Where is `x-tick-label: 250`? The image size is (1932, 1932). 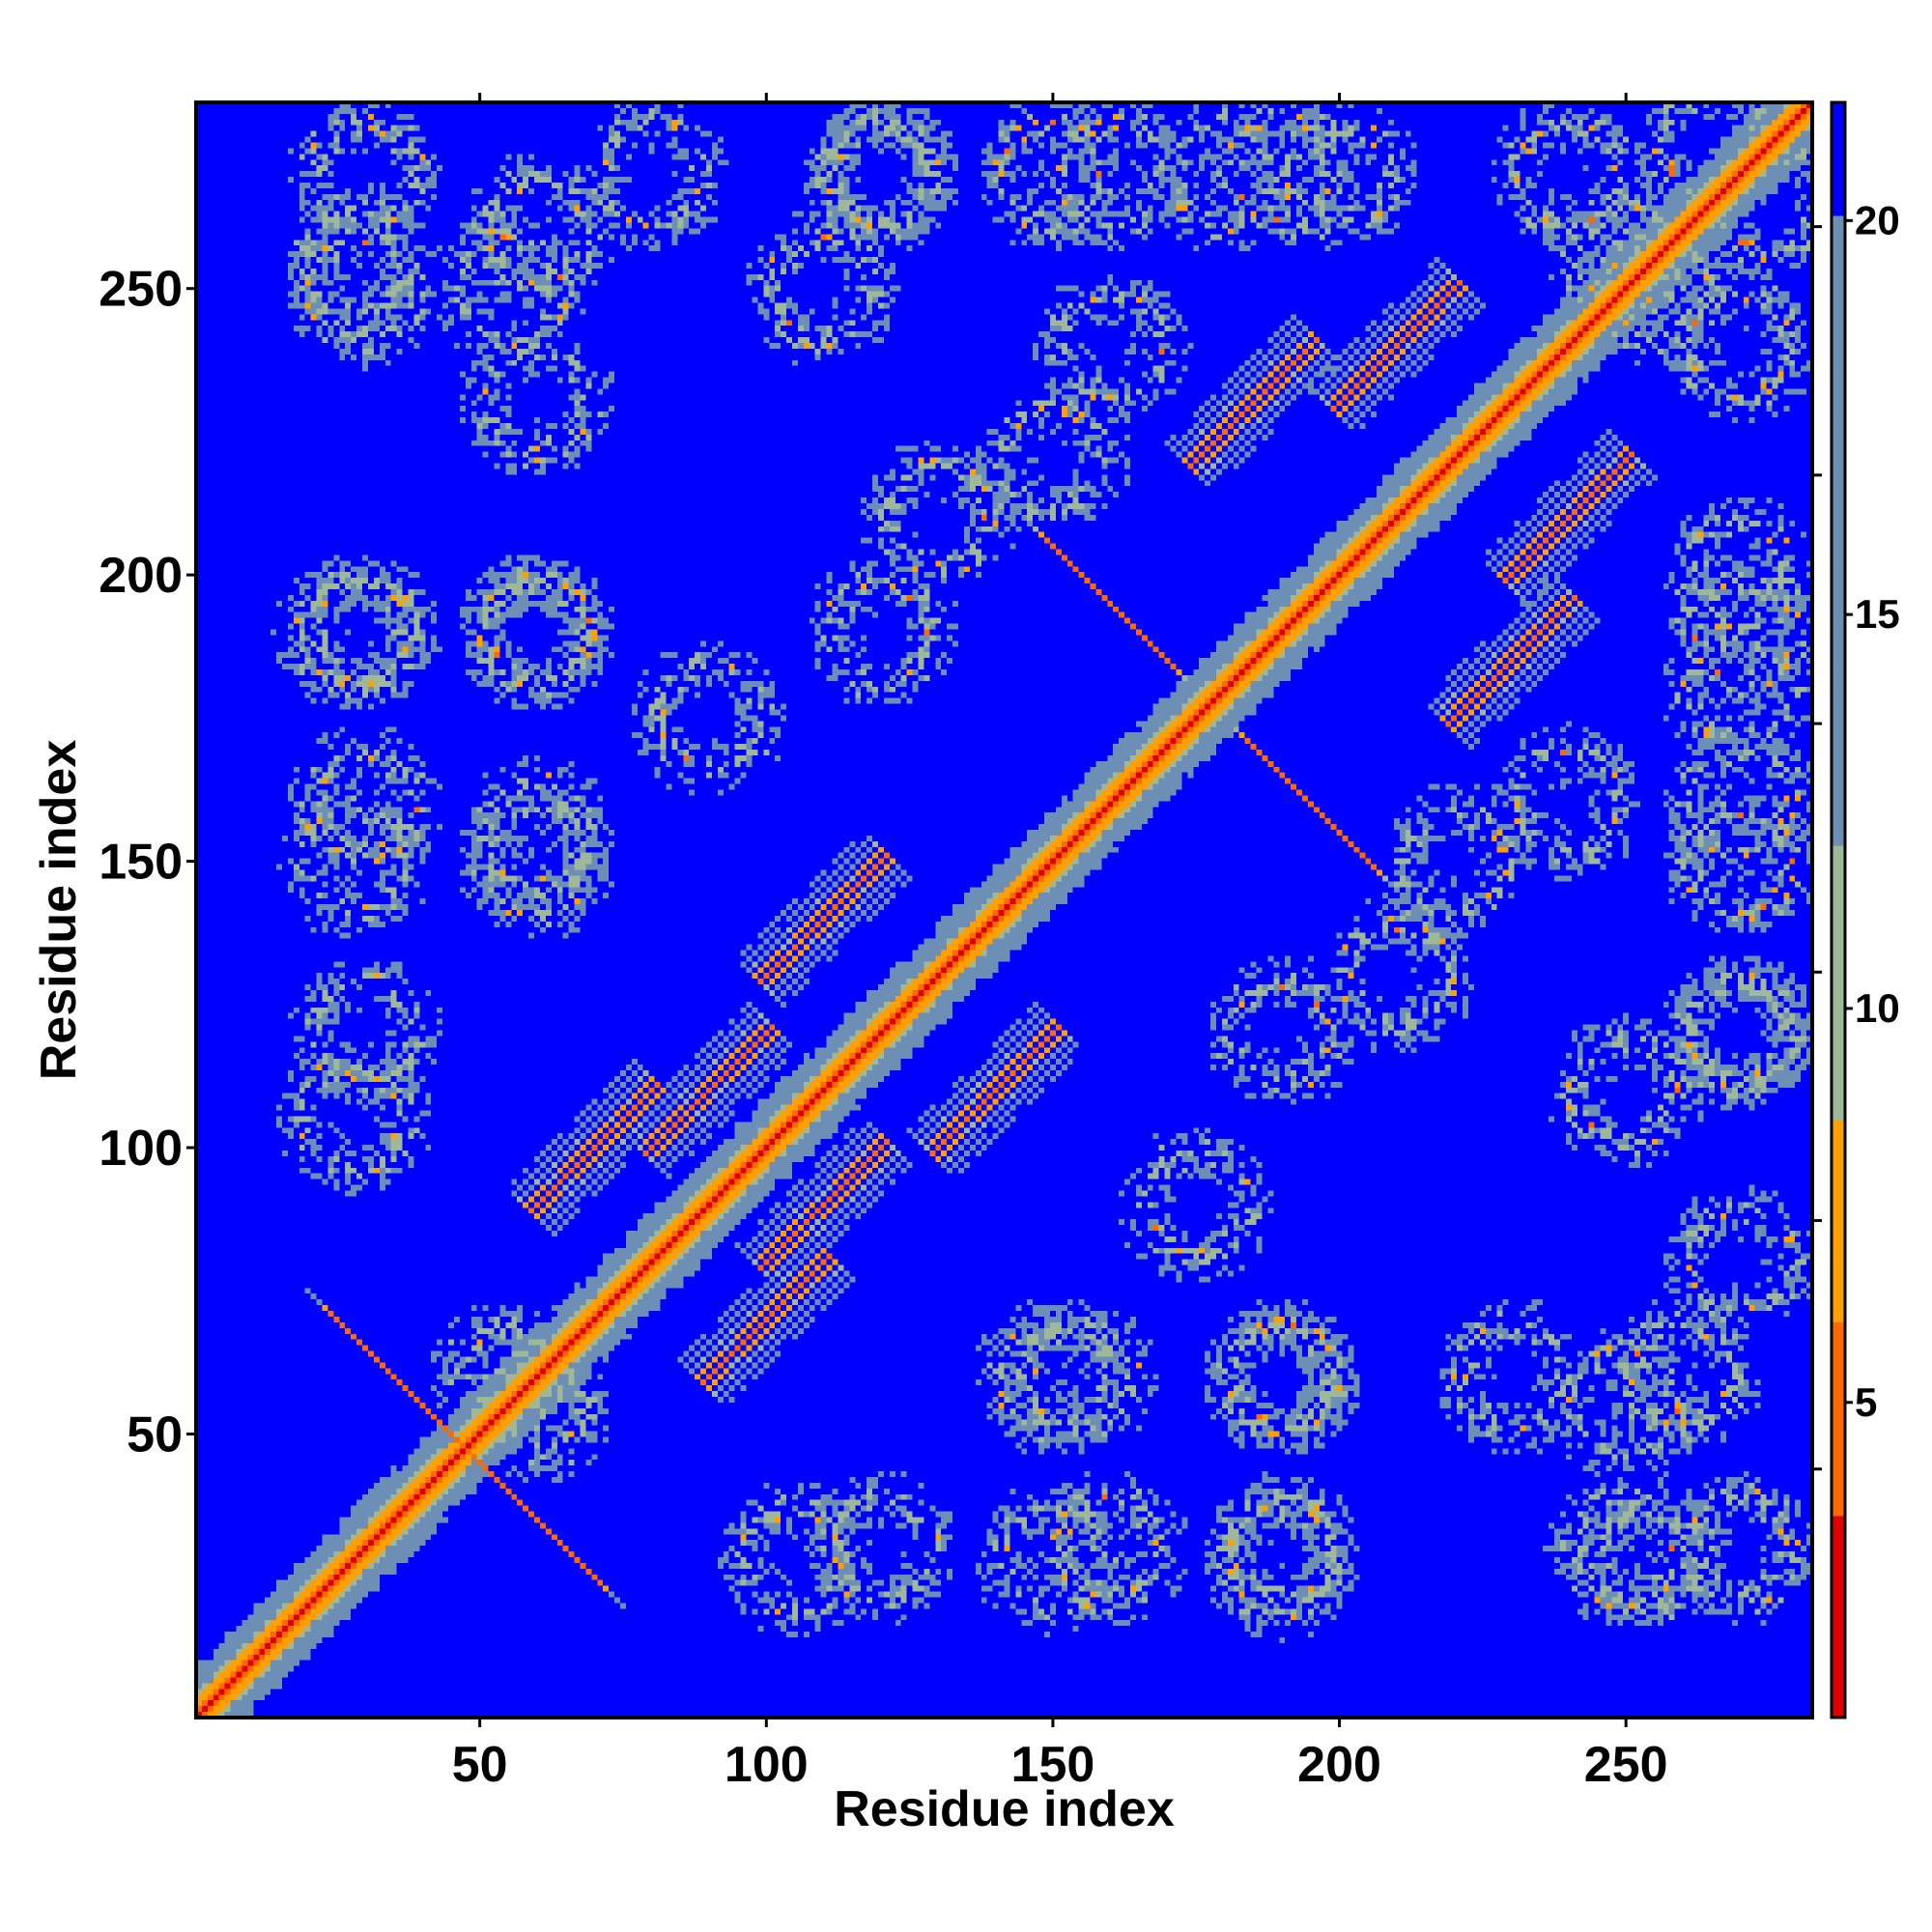
x-tick-label: 250 is located at coordinates (1626, 1765).